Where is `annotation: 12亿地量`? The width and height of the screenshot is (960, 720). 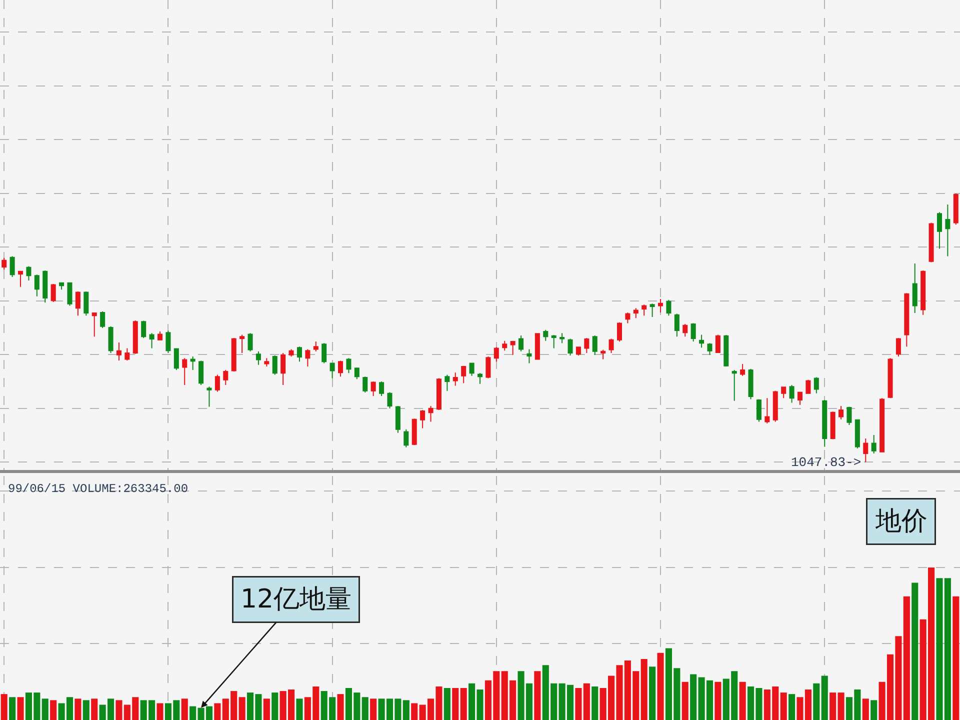 annotation: 12亿地量 is located at coordinates (296, 599).